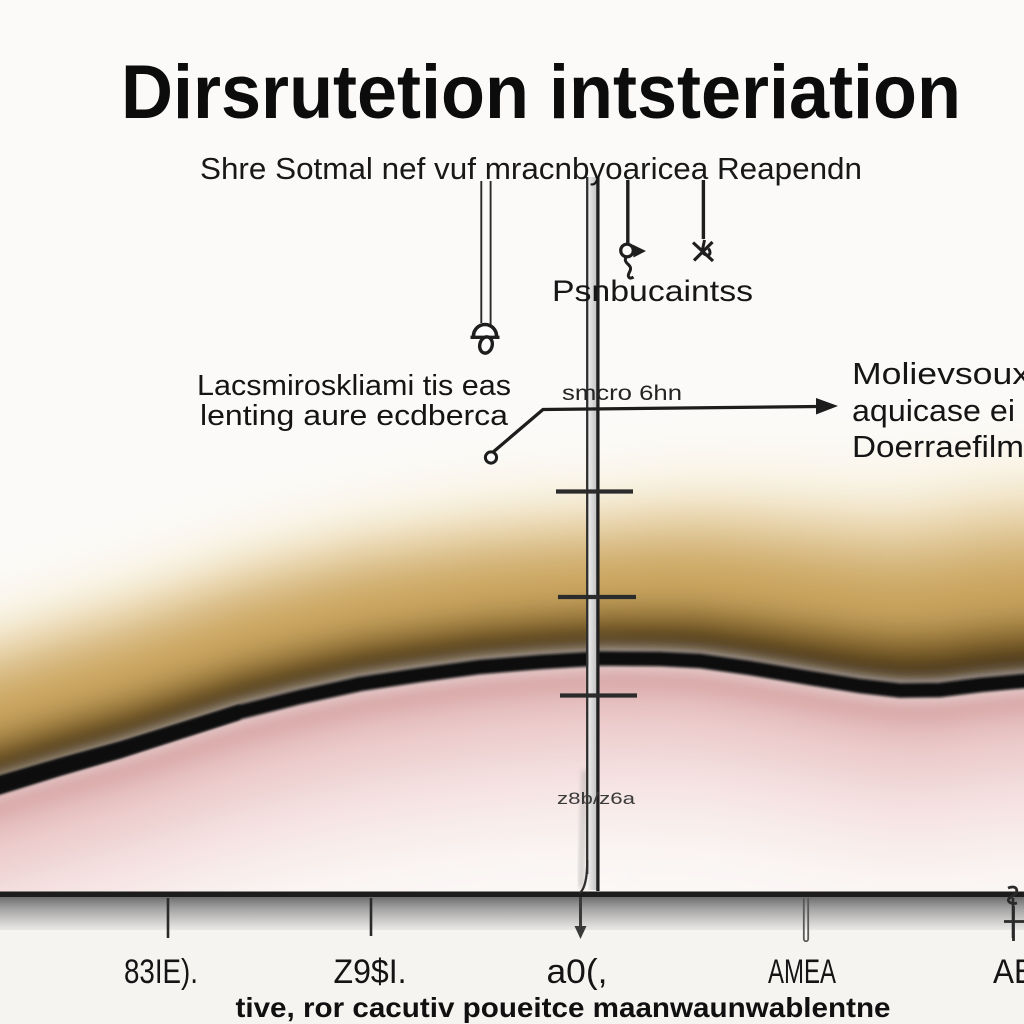 The width and height of the screenshot is (1024, 1024). I want to click on svg-text: Lacsmiroskliami tis eas, so click(354, 386).